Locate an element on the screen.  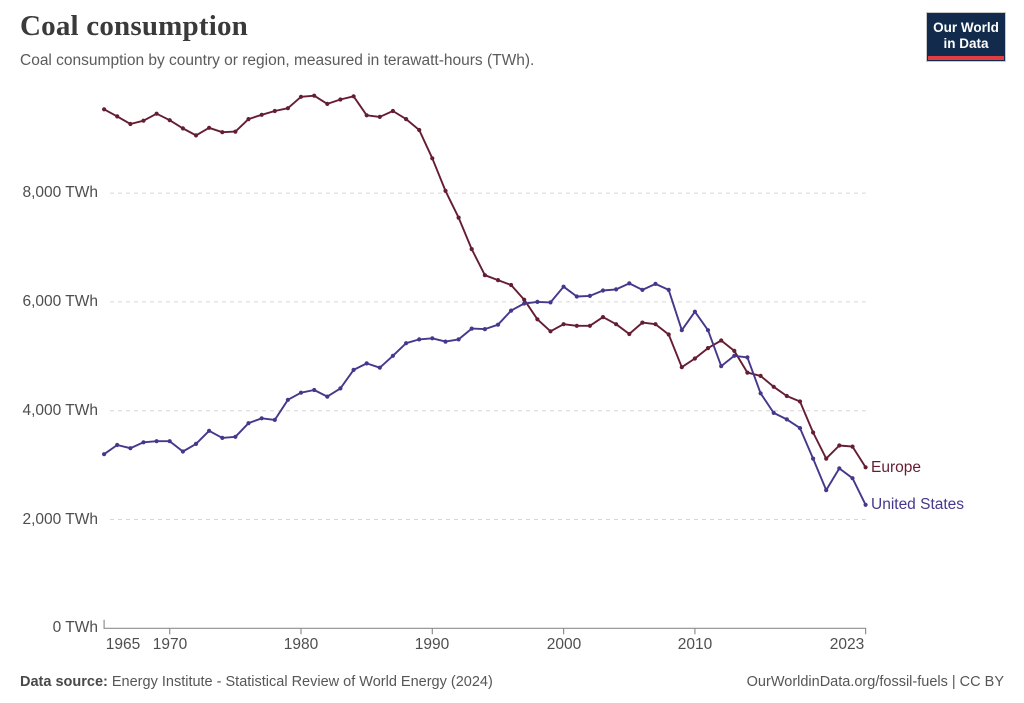
series-label-europe: Europe is located at coordinates (896, 467).